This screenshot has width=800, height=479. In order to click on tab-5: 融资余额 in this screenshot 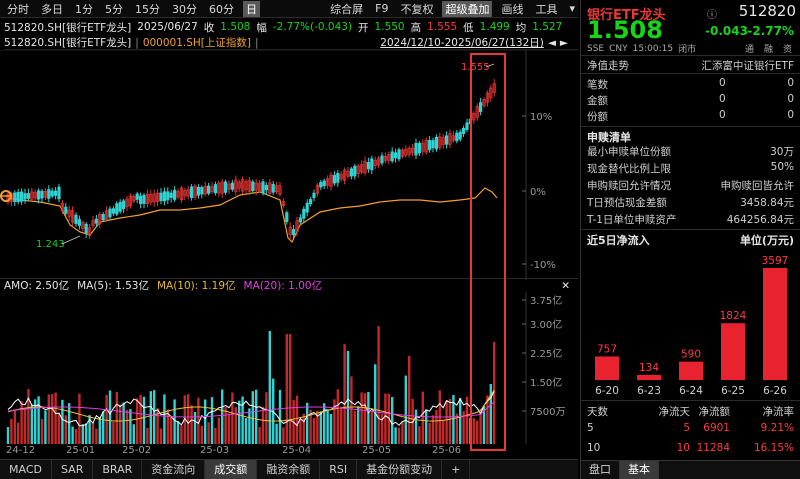, I will do `click(289, 469)`.